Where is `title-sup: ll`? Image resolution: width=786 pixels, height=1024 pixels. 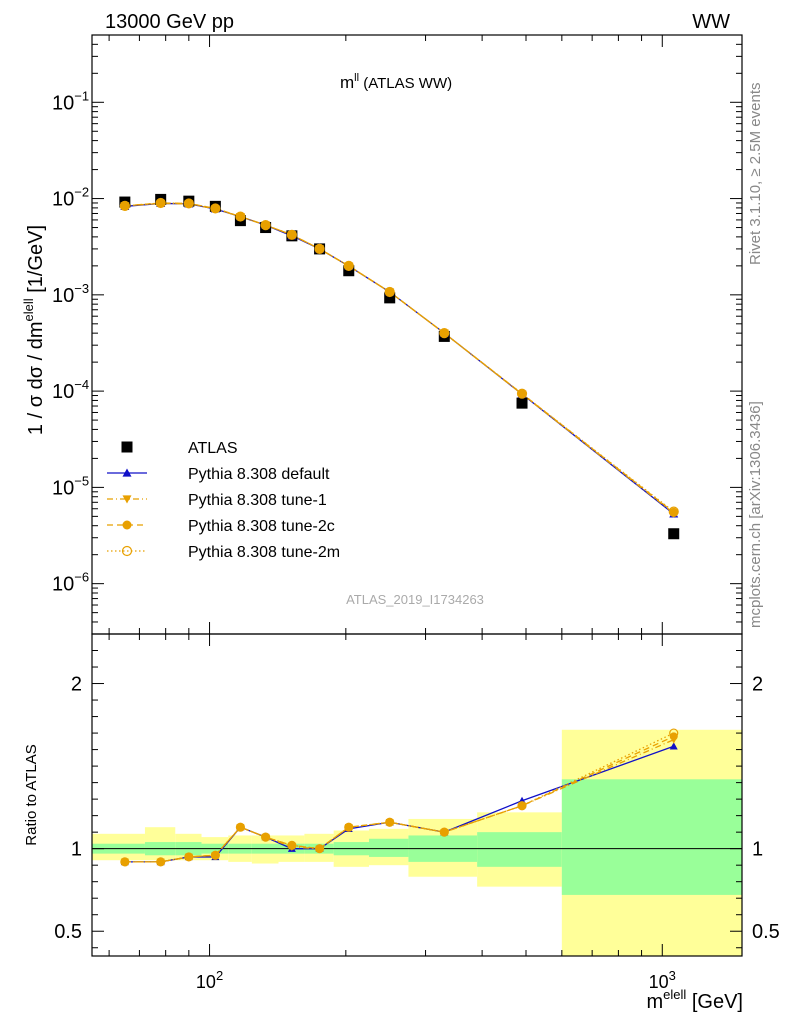
title-sup: ll is located at coordinates (356, 78).